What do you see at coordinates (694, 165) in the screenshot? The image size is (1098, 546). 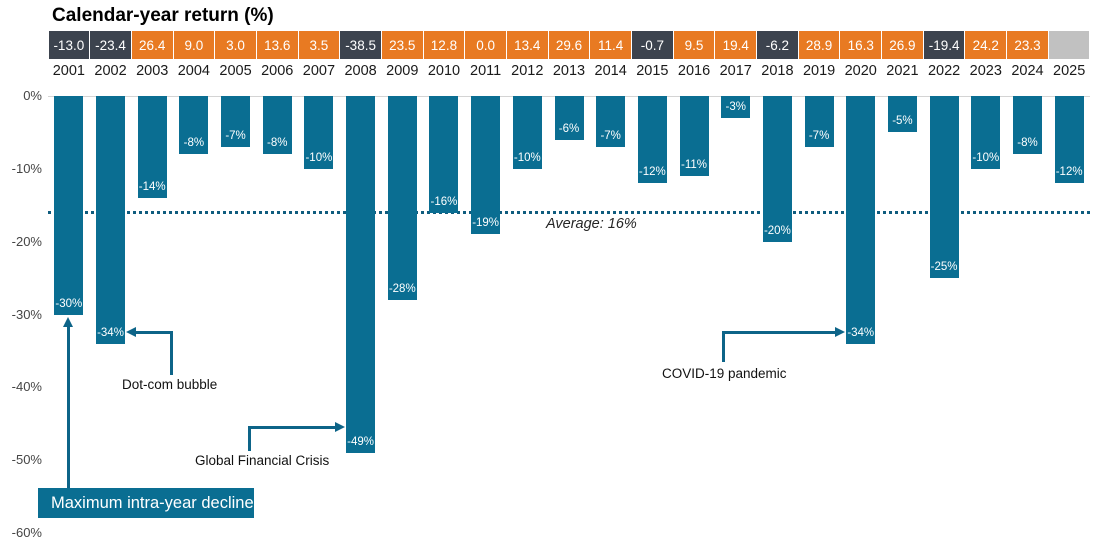 I see `decline-value-label: -11%` at bounding box center [694, 165].